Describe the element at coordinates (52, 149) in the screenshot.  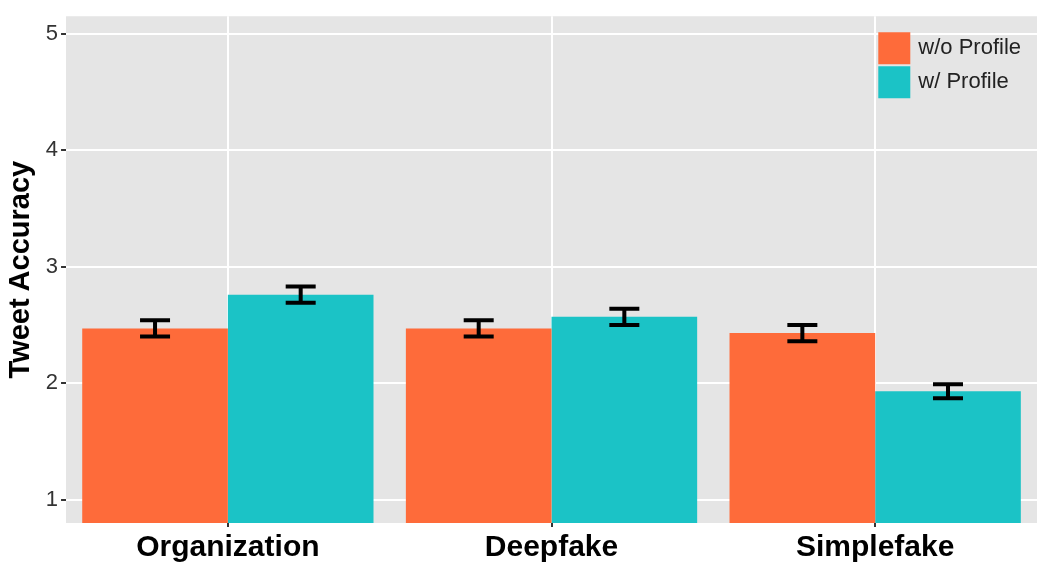
I see `y-tick-label: 4` at that location.